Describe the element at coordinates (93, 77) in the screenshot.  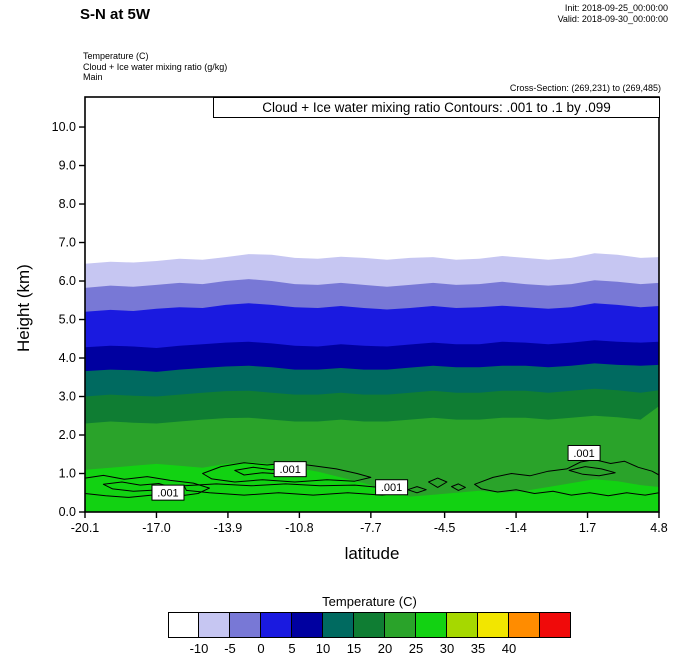
I see `field-line-domain: Main` at that location.